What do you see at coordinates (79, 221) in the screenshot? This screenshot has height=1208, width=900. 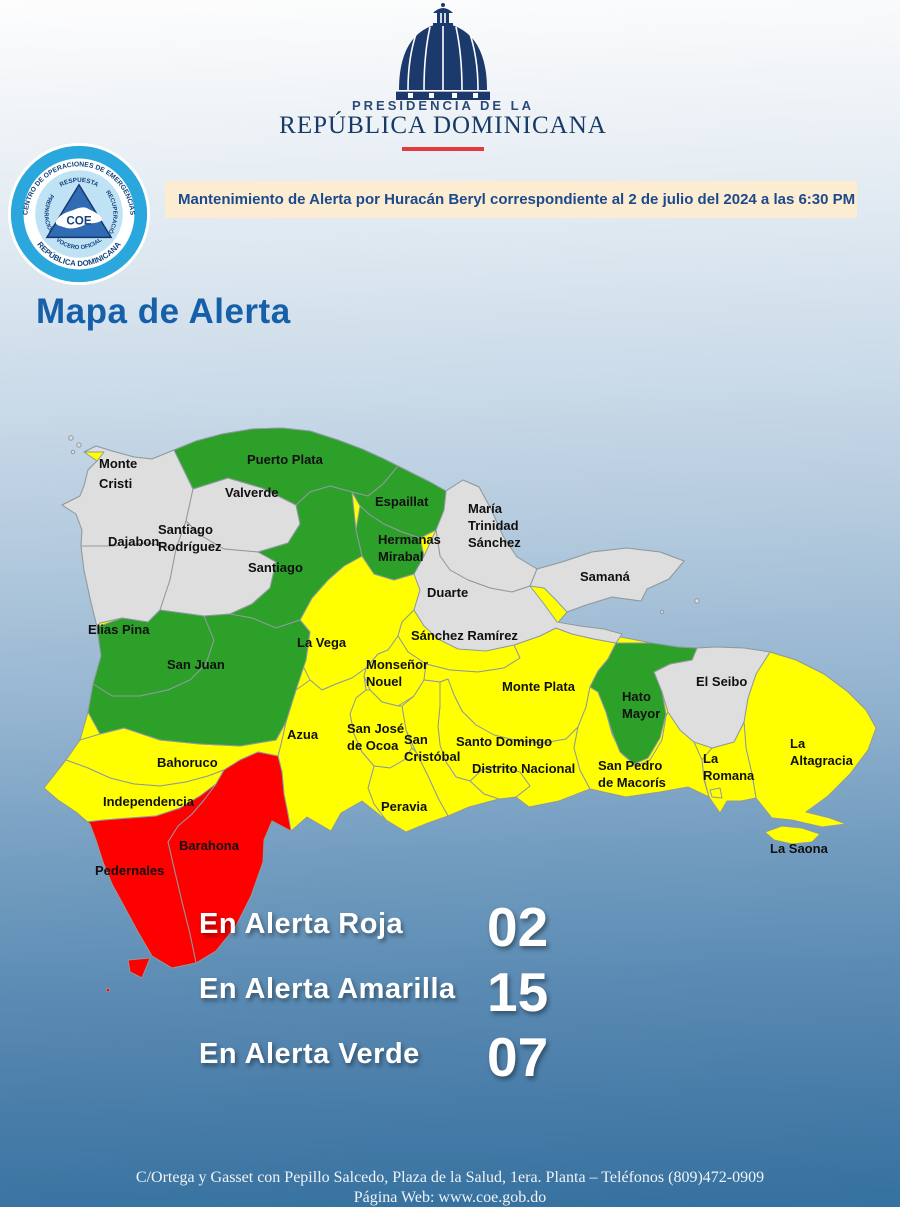 I see `coe-center-text: COE` at bounding box center [79, 221].